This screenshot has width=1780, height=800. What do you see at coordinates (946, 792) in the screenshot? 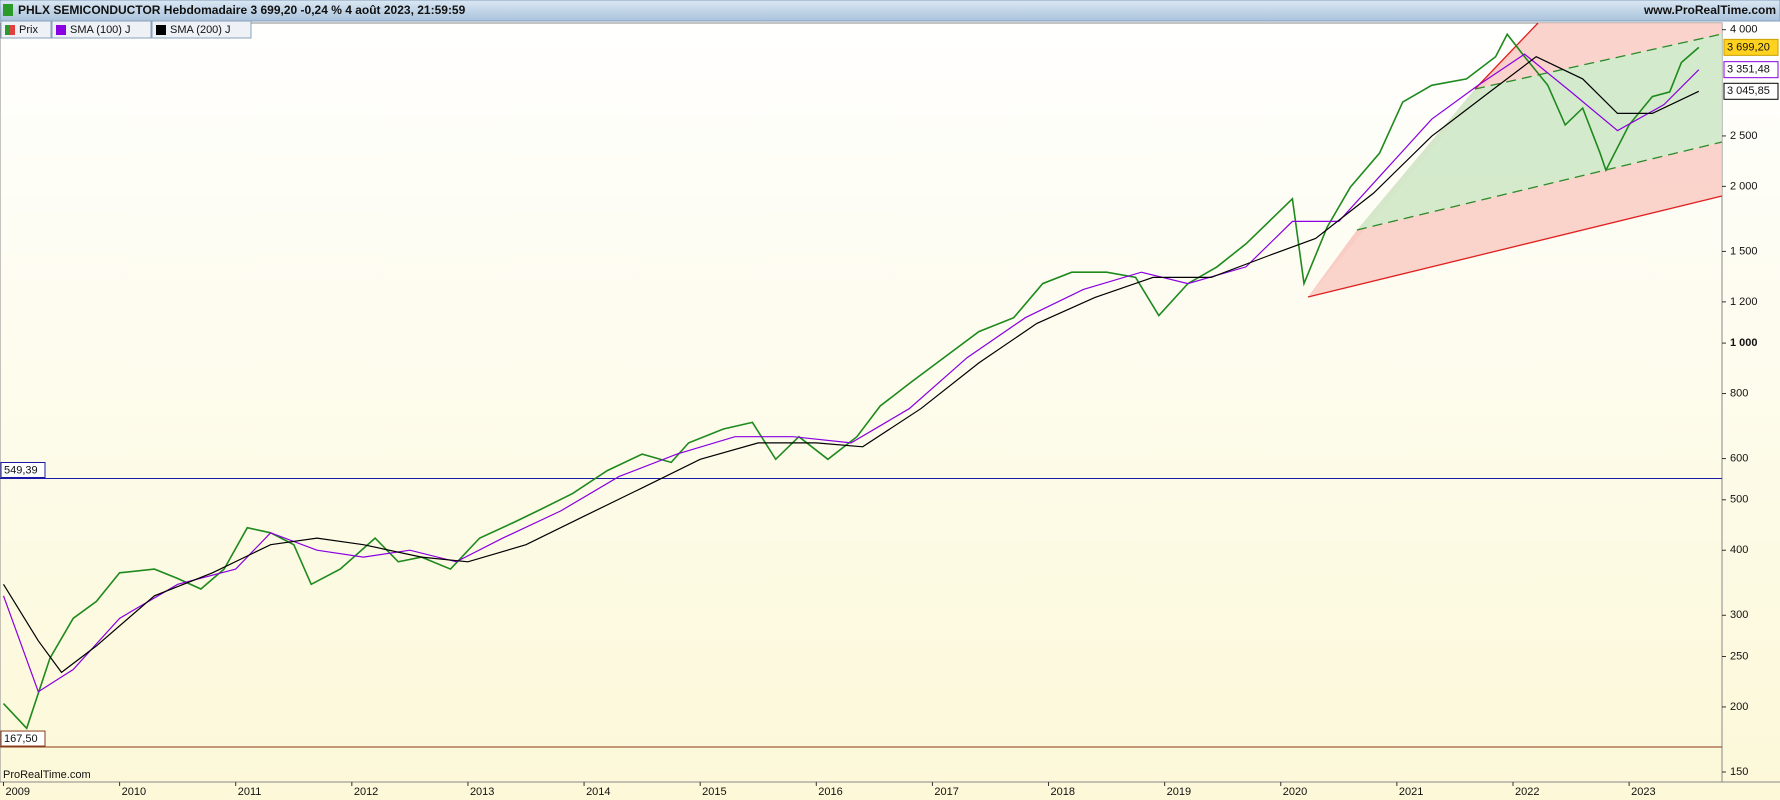
I see `x-tick-label: 2017` at bounding box center [946, 792].